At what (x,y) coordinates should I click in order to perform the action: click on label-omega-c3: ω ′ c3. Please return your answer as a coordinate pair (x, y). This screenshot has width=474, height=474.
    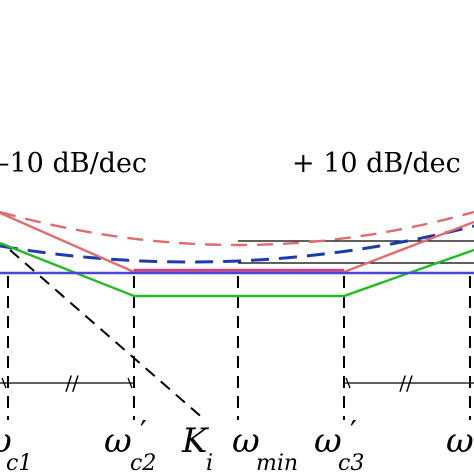
    Looking at the image, I should click on (339, 444).